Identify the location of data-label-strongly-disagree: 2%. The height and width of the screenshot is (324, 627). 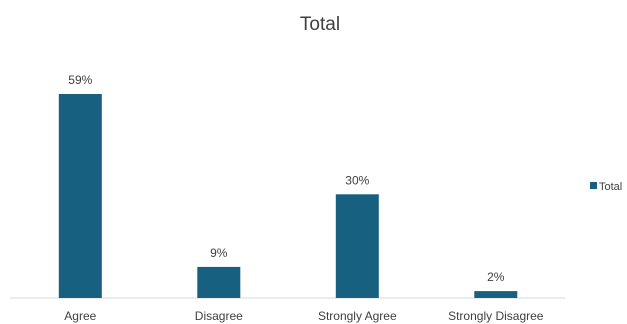
(496, 277).